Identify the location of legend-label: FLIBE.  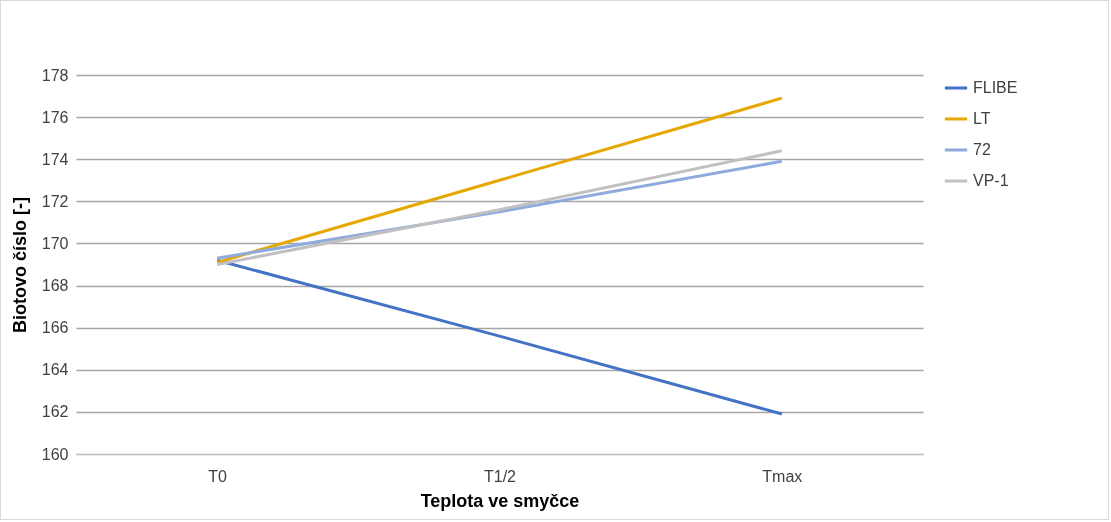
(995, 87).